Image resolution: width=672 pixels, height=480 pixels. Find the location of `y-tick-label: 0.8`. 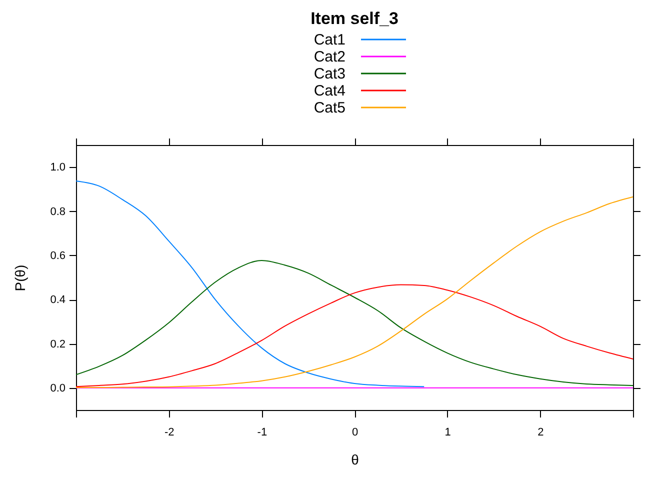

y-tick-label: 0.8 is located at coordinates (58, 212).